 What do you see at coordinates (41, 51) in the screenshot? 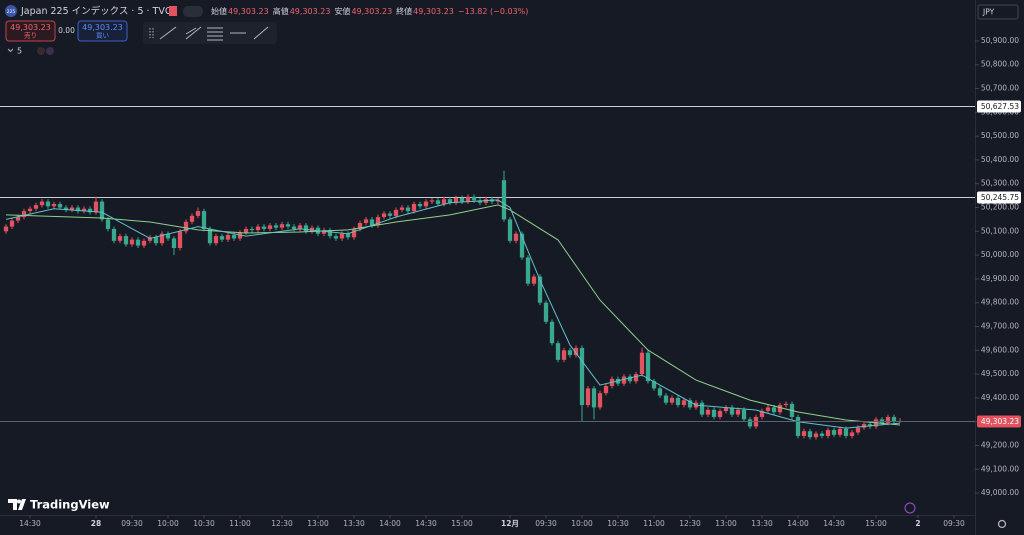
I see `indicator-alert` at bounding box center [41, 51].